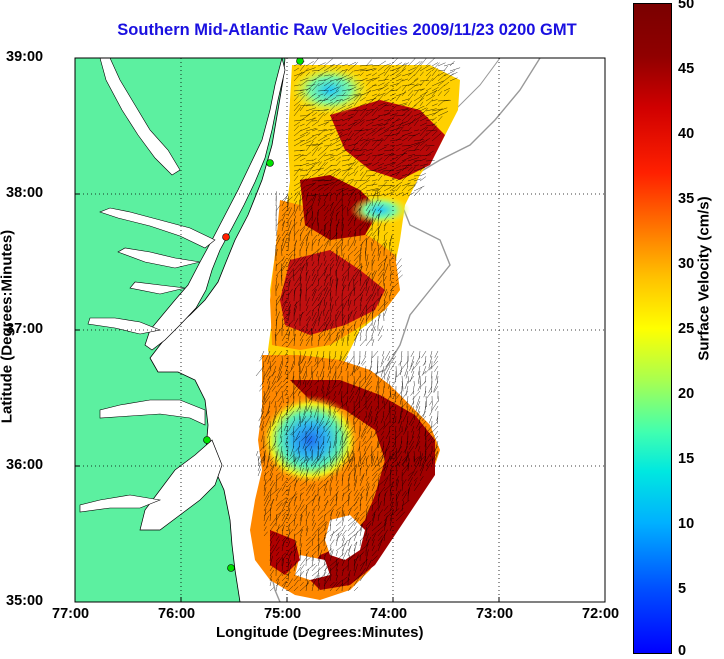  Describe the element at coordinates (159, 258) in the screenshot. I see `rappahannock-river` at that location.